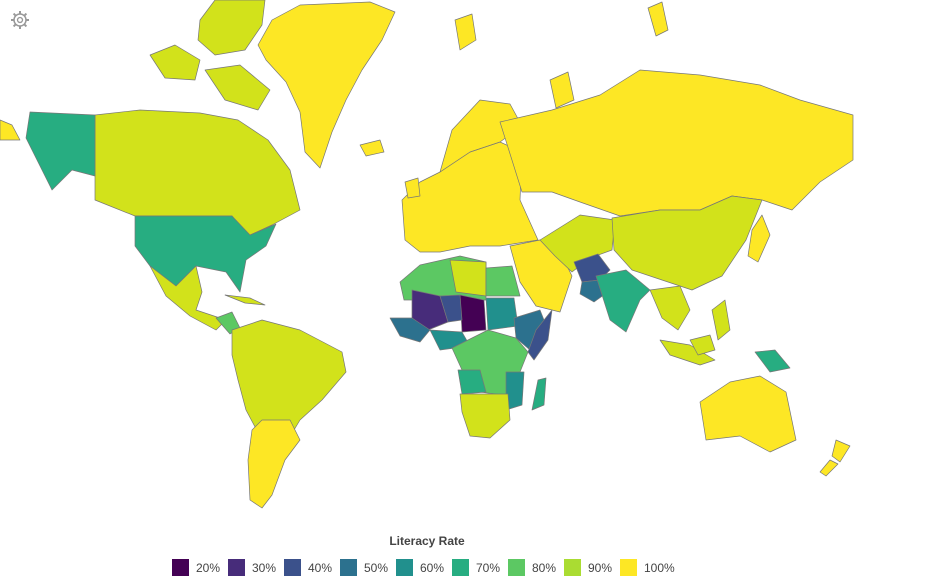 This screenshot has height=588, width=939. I want to click on gear-teeth, so click(20, 20).